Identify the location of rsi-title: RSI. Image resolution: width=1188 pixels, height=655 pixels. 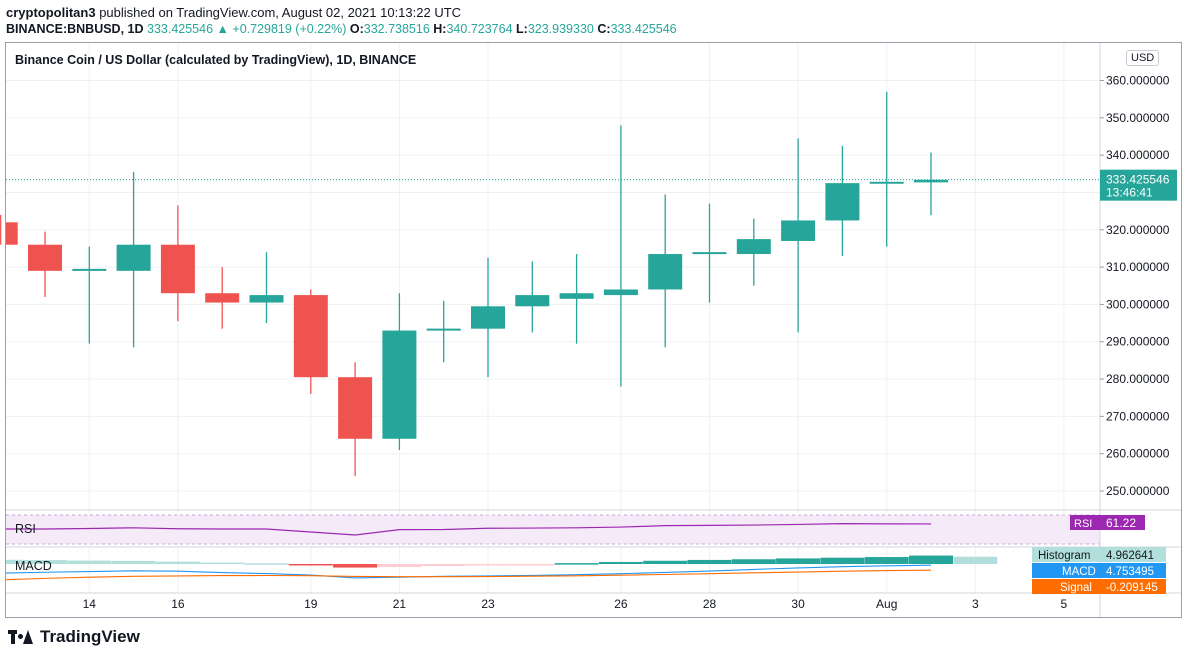
(25, 529).